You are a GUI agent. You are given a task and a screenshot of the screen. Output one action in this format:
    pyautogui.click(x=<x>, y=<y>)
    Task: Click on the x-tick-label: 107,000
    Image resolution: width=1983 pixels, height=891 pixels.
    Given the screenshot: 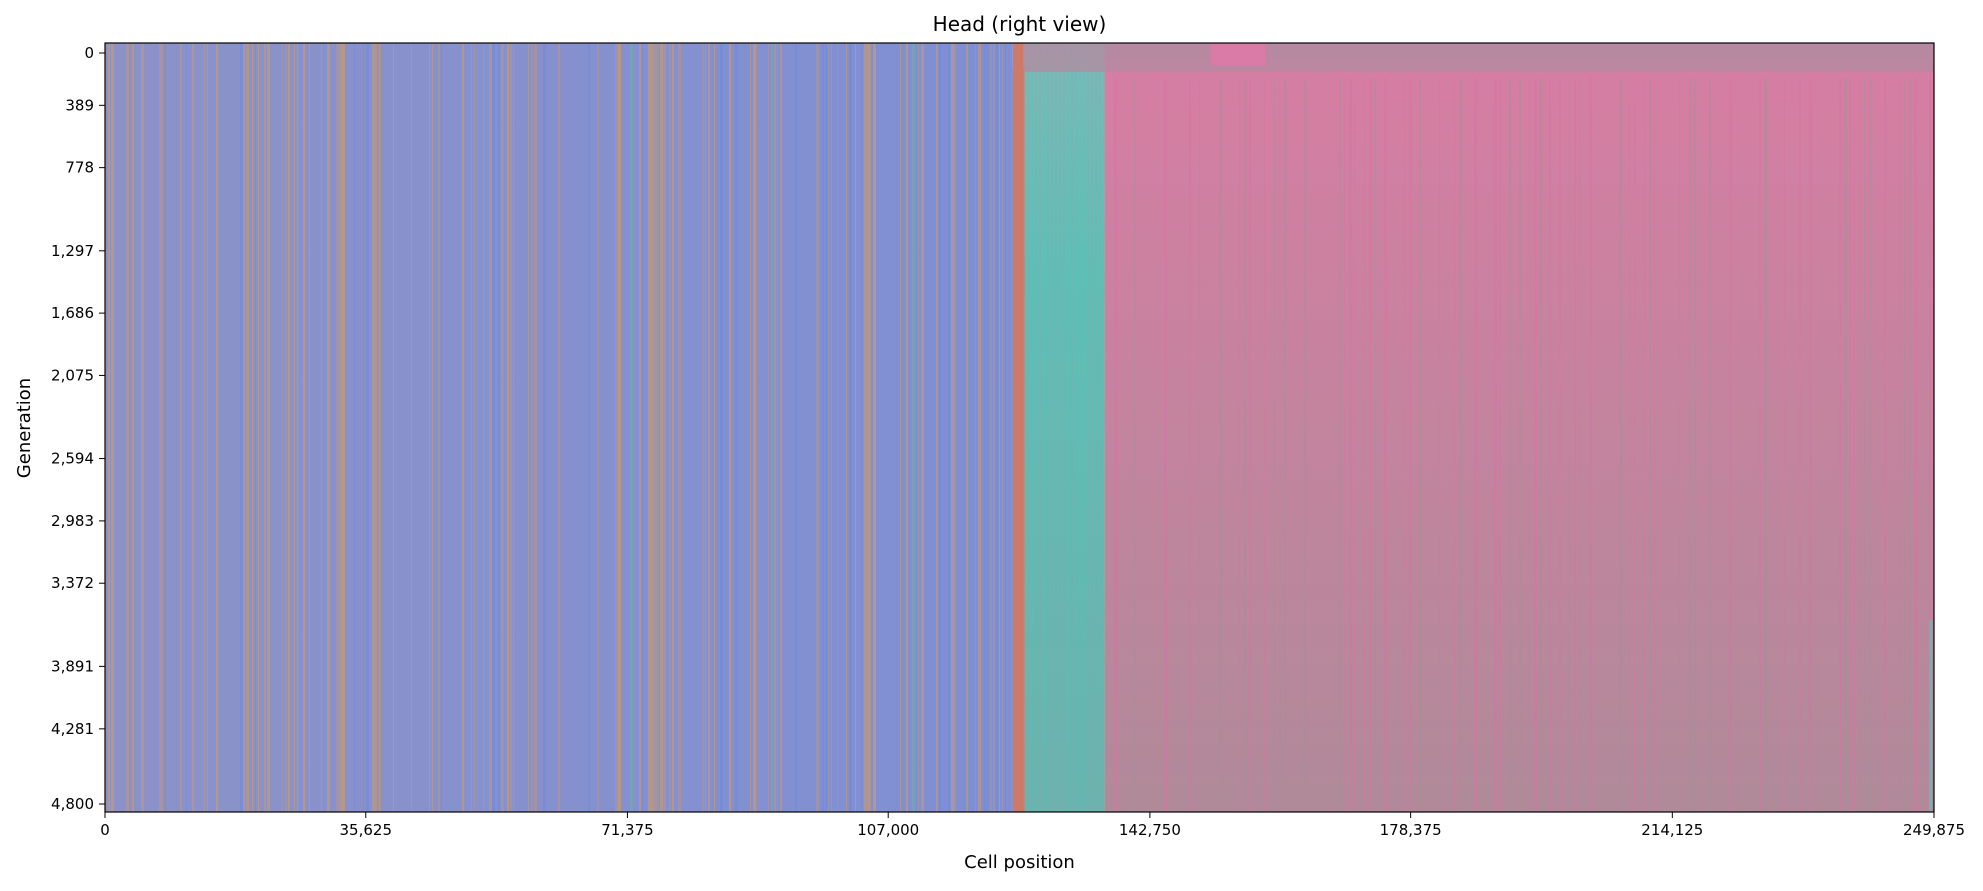 What is the action you would take?
    pyautogui.click(x=888, y=830)
    